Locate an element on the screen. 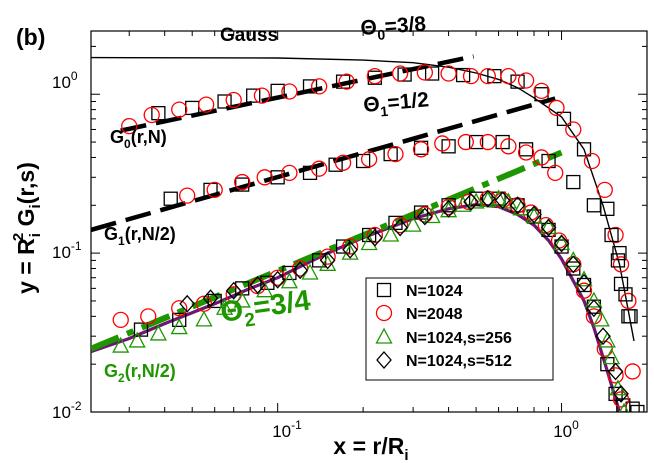 The width and height of the screenshot is (654, 463). legend-marker-triangle is located at coordinates (384, 335).